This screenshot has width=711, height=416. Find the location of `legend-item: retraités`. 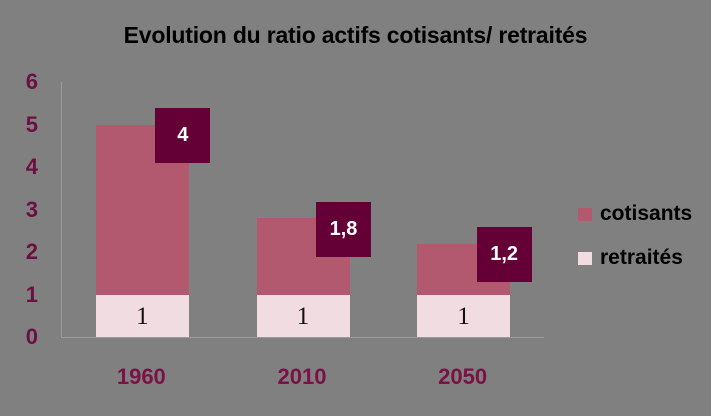

legend-item: retraités is located at coordinates (635, 258).